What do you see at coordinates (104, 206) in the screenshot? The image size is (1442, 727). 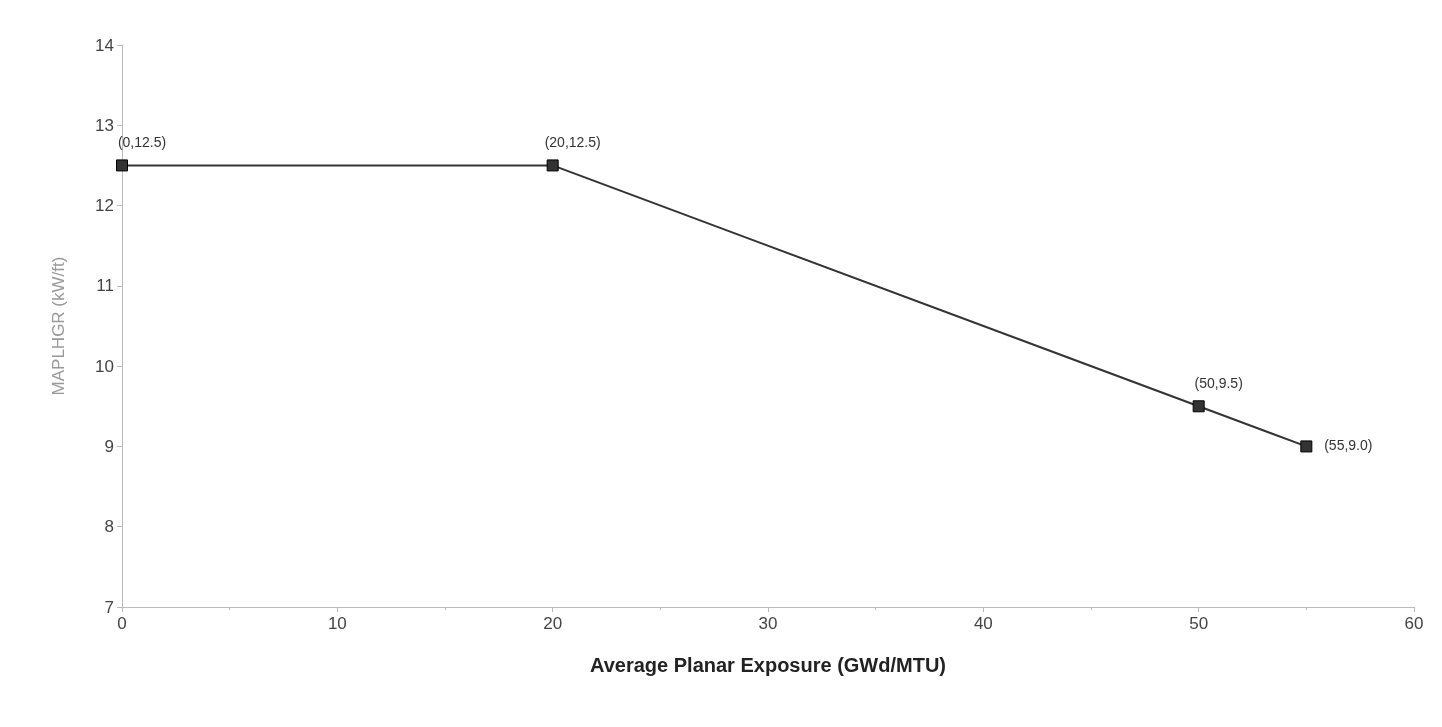 I see `y-tick-label: 12` at bounding box center [104, 206].